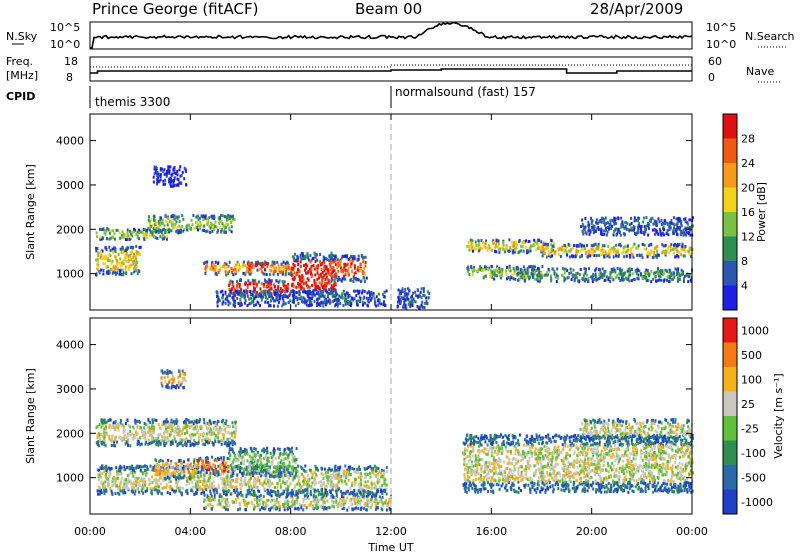 This screenshot has width=800, height=554. Describe the element at coordinates (71, 61) in the screenshot. I see `freq-tick-high: 18` at that location.